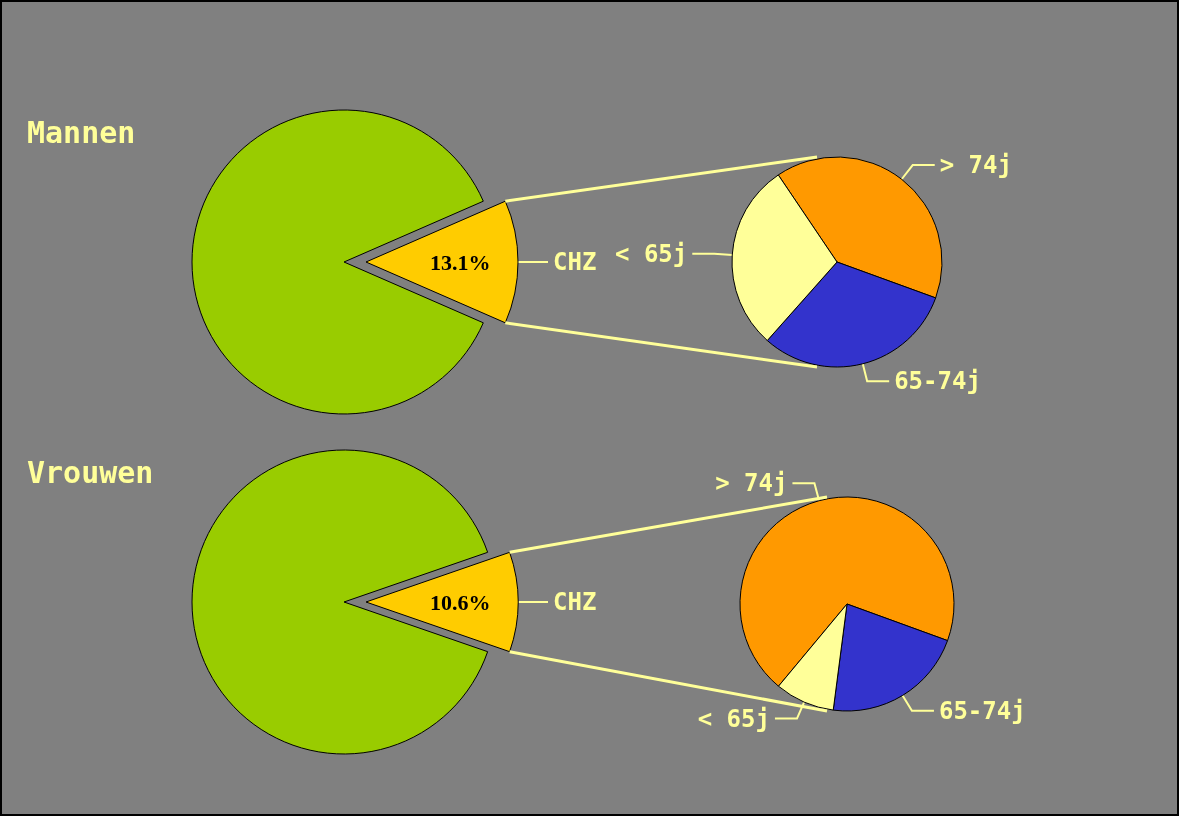 The width and height of the screenshot is (1179, 816). Describe the element at coordinates (90, 472) in the screenshot. I see `chart-title: Vrouwen` at that location.